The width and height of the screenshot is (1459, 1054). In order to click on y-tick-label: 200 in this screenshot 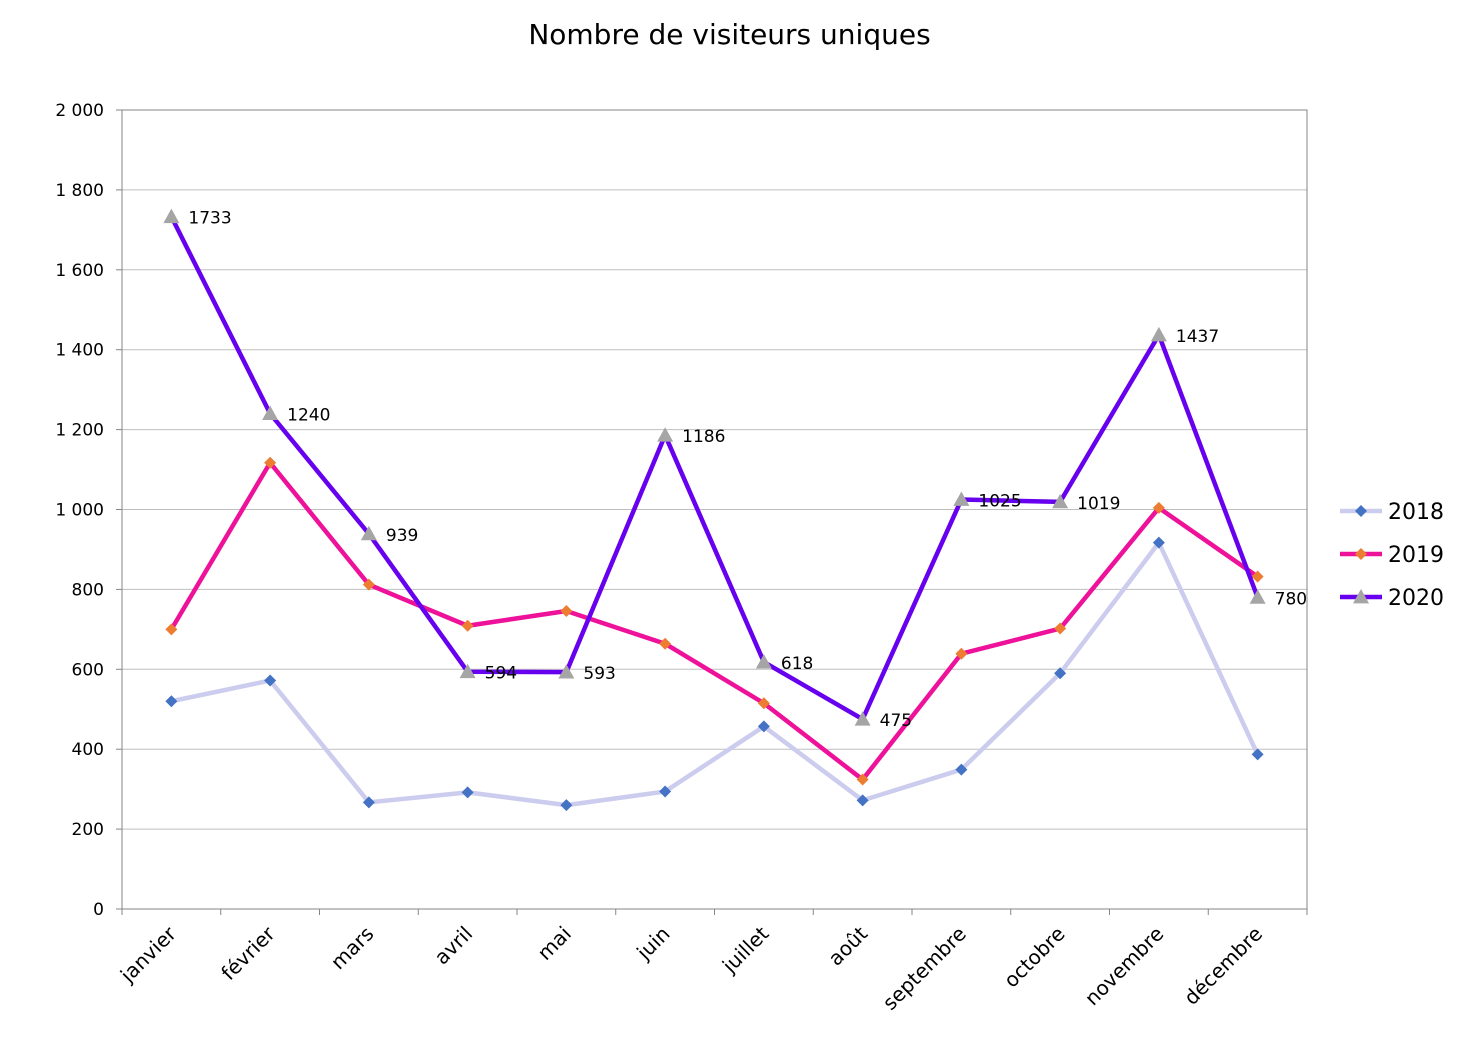, I will do `click(88, 830)`.